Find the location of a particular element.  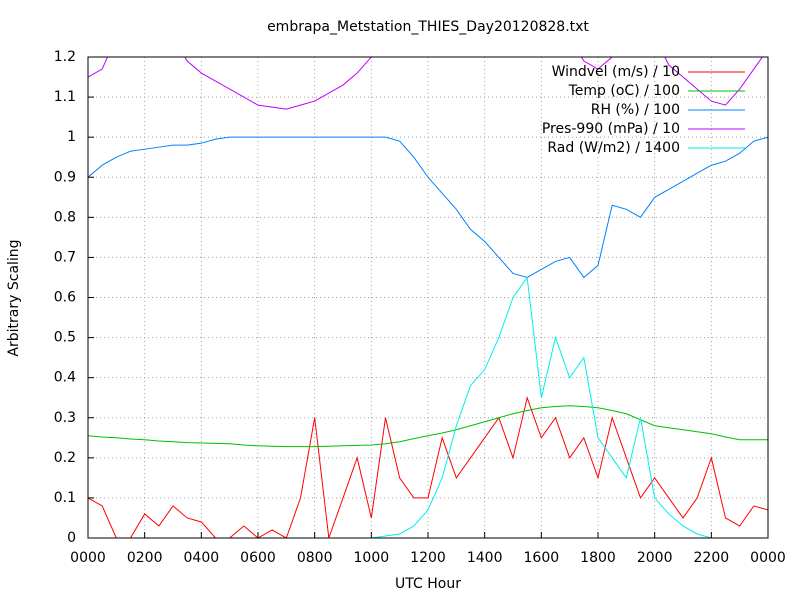

legend-label: RH (%) / 100 is located at coordinates (635, 110).